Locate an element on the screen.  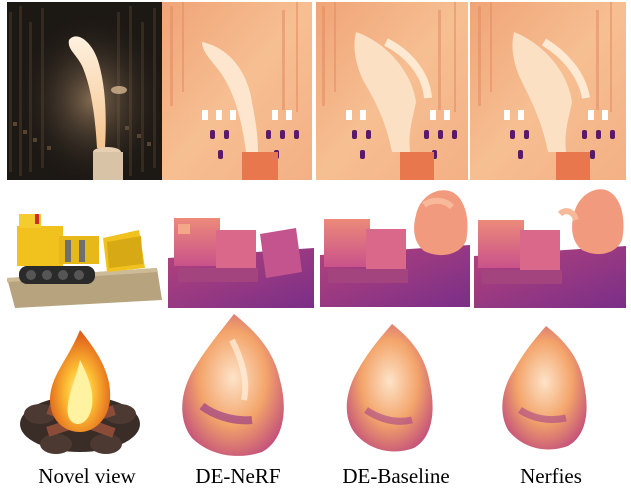
row2-novel-view-image is located at coordinates (84, 255).